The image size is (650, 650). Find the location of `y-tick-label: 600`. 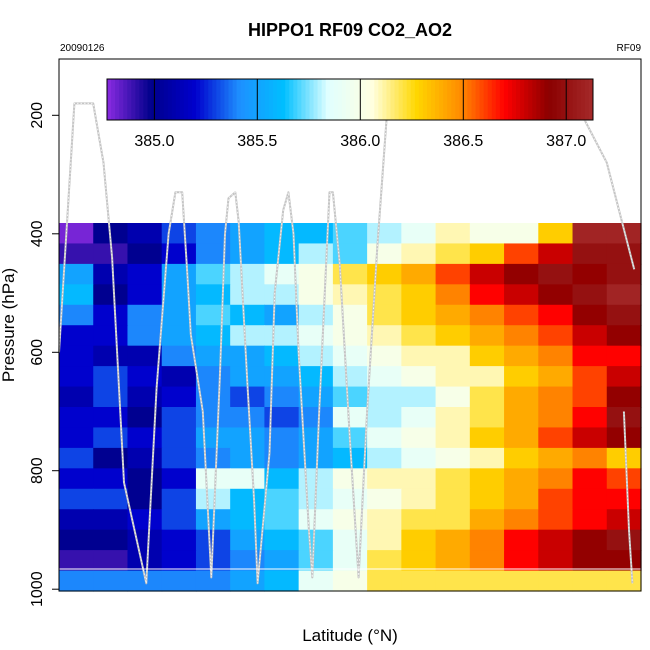

y-tick-label: 600 is located at coordinates (37, 352).